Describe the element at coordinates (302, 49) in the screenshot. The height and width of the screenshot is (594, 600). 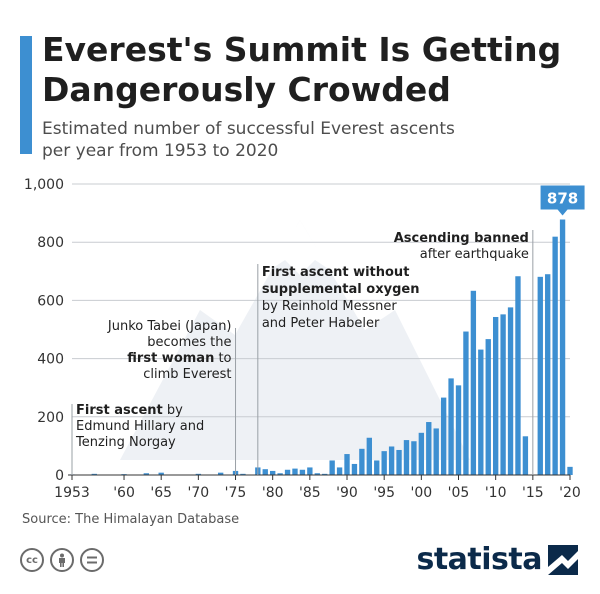
I see `title-line-1: Everest's Summit Is Getting` at that location.